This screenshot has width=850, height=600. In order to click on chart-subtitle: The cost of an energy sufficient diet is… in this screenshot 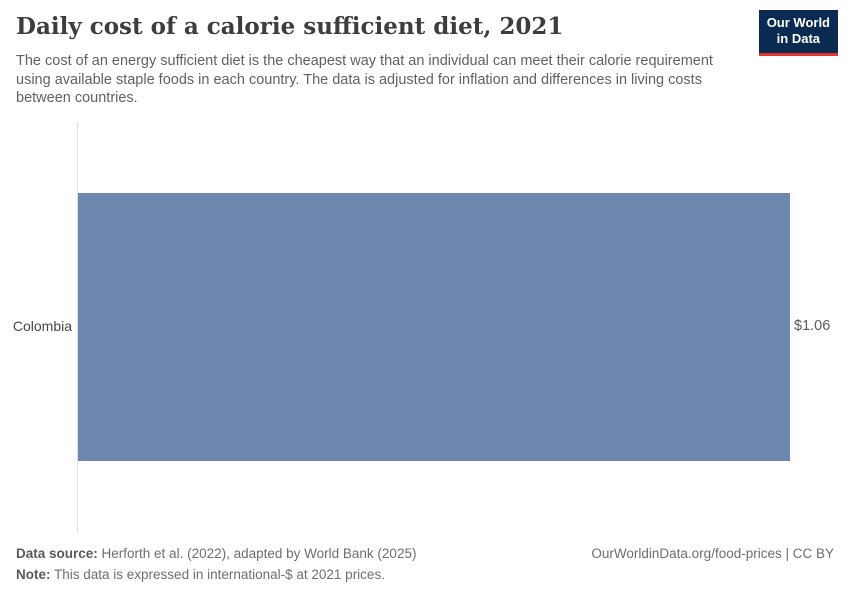, I will do `click(364, 80)`.